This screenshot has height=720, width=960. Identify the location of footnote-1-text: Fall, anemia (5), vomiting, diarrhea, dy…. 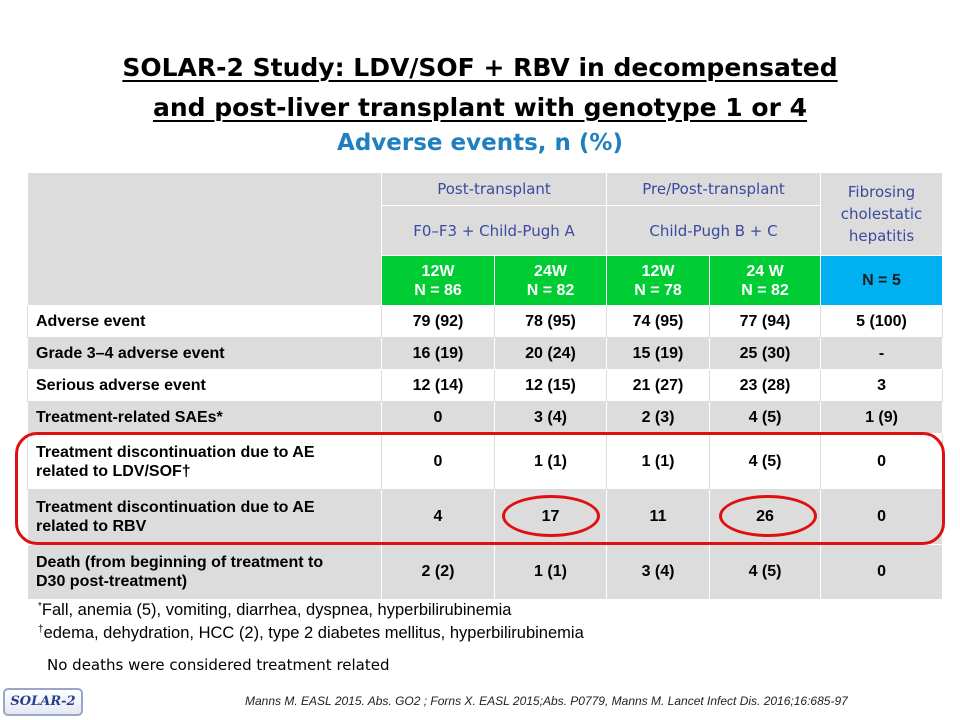
(276, 610).